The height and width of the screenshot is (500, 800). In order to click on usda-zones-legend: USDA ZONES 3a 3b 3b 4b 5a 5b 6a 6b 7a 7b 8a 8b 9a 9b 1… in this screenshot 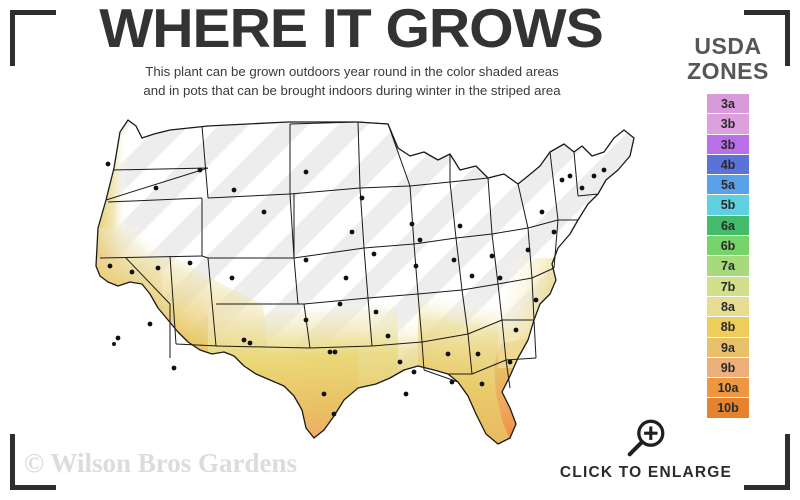, I will do `click(728, 226)`.